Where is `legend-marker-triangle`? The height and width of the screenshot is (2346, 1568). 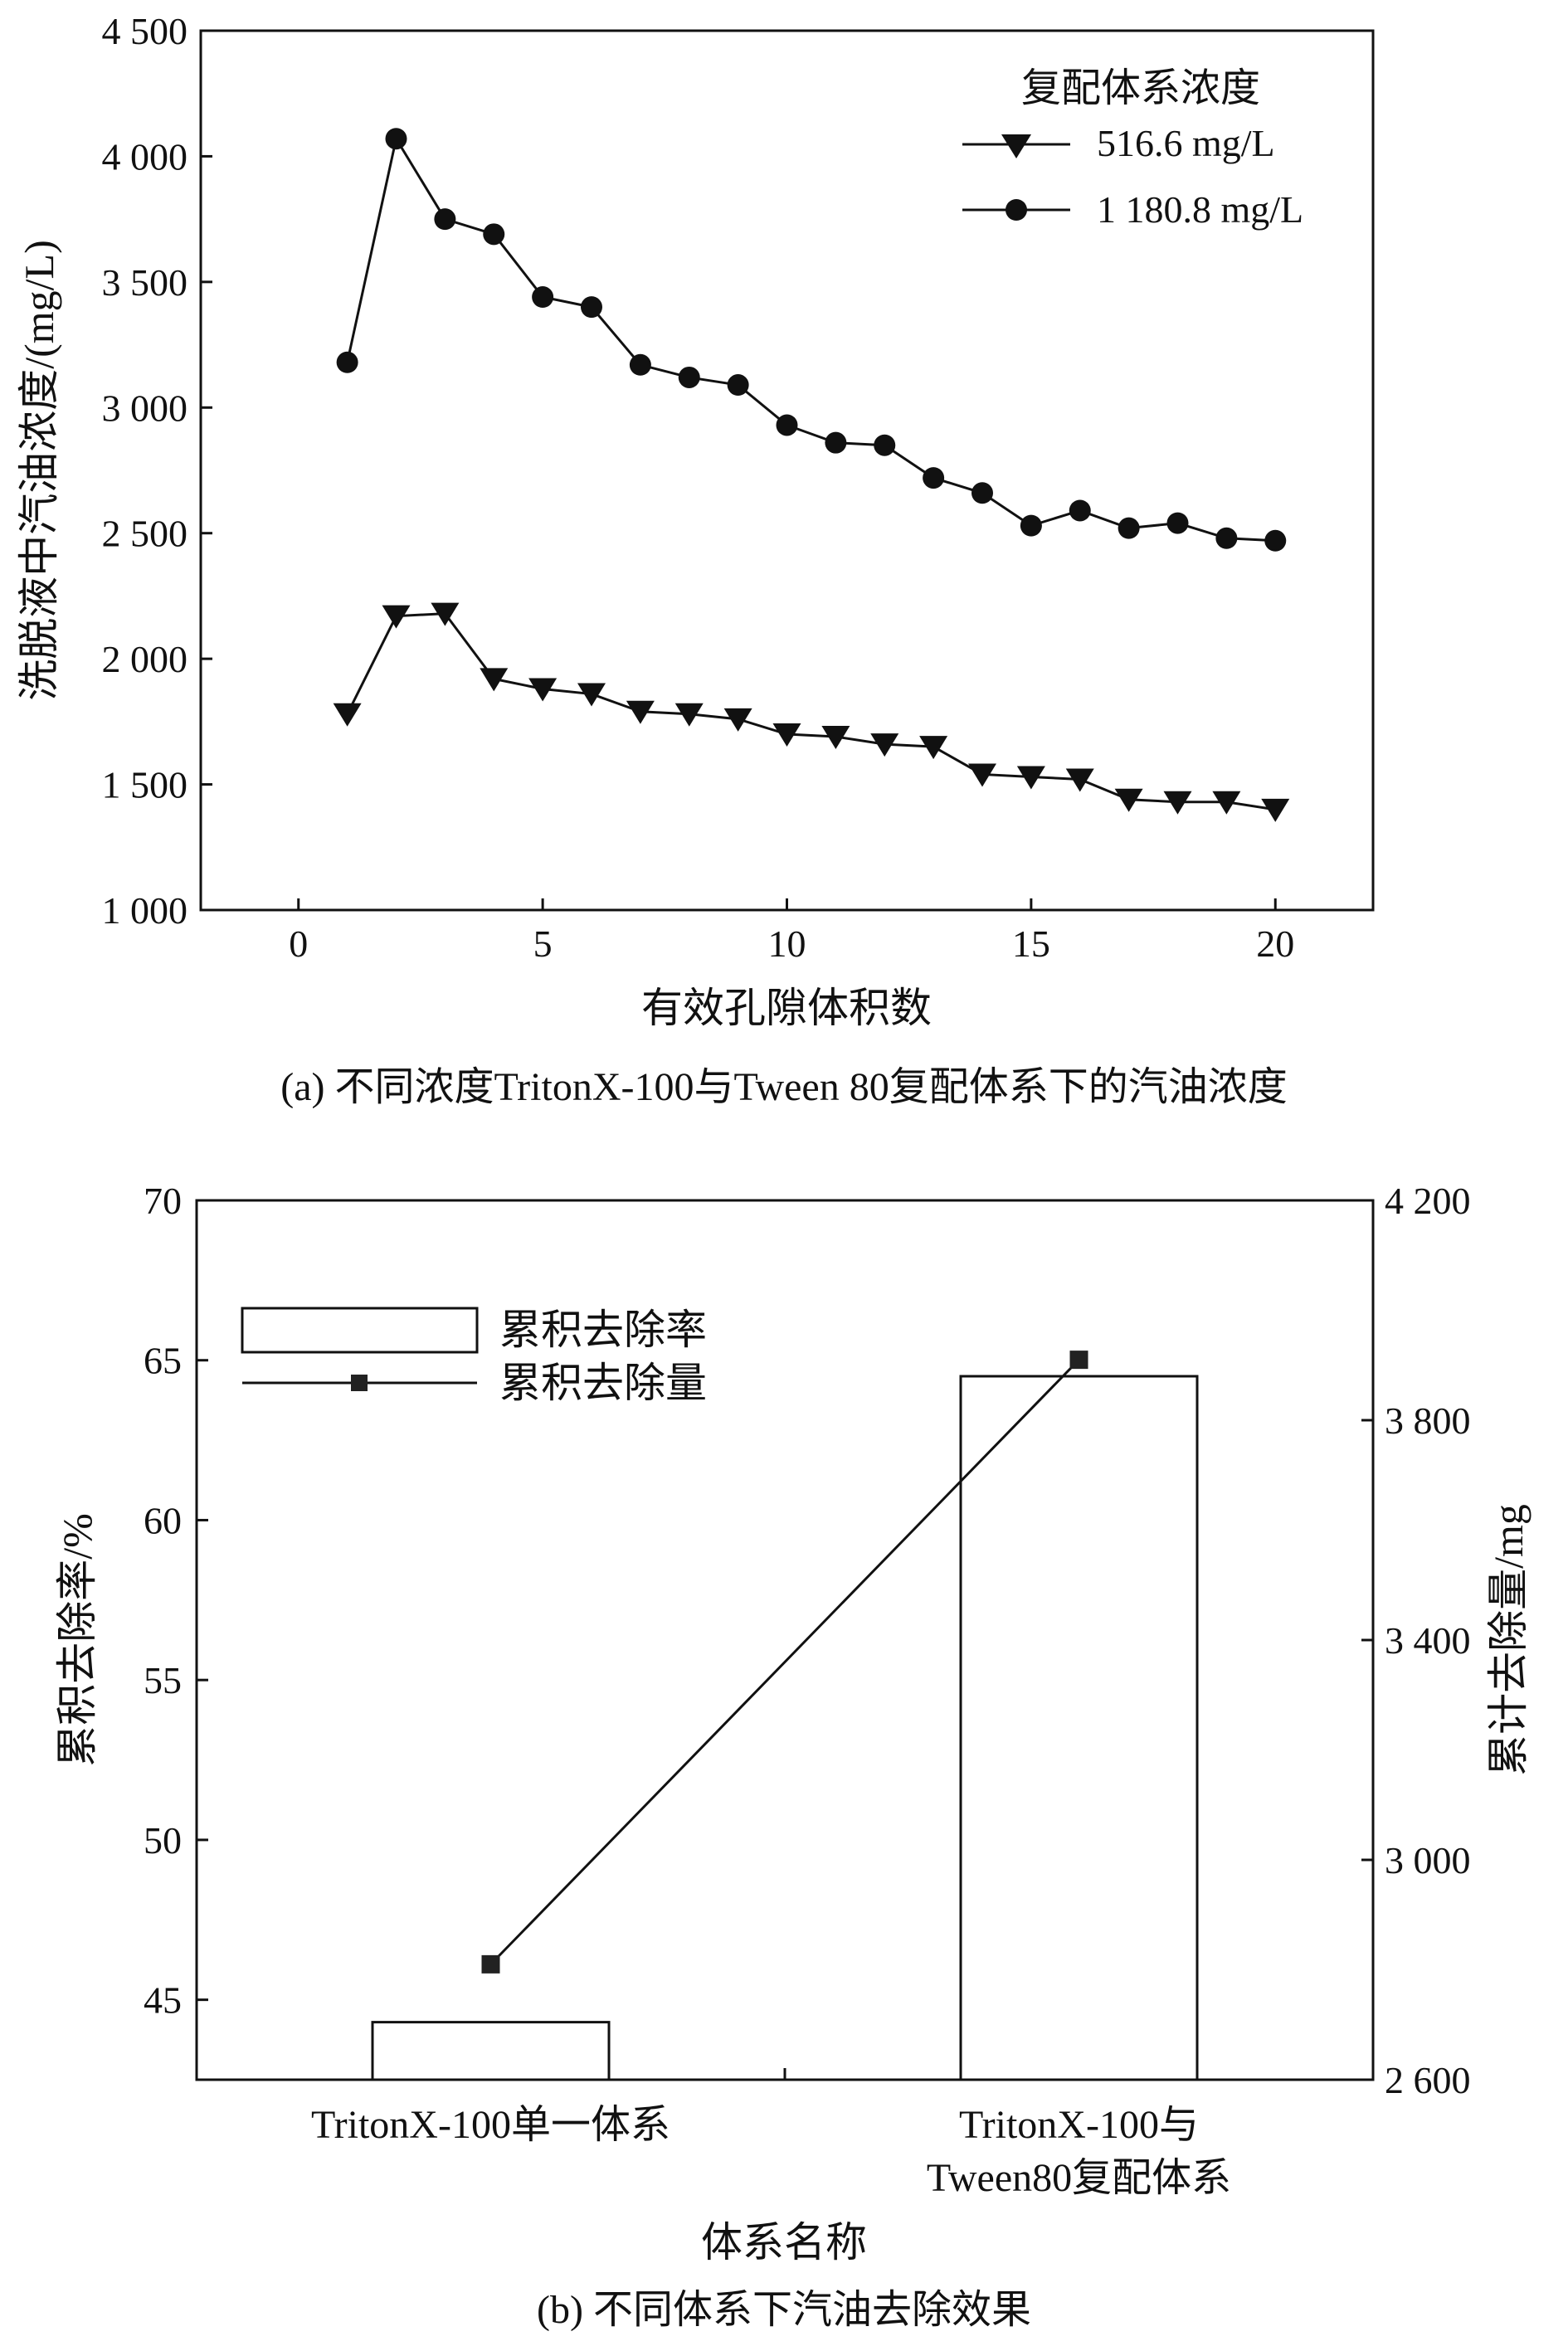 legend-marker-triangle is located at coordinates (1016, 146).